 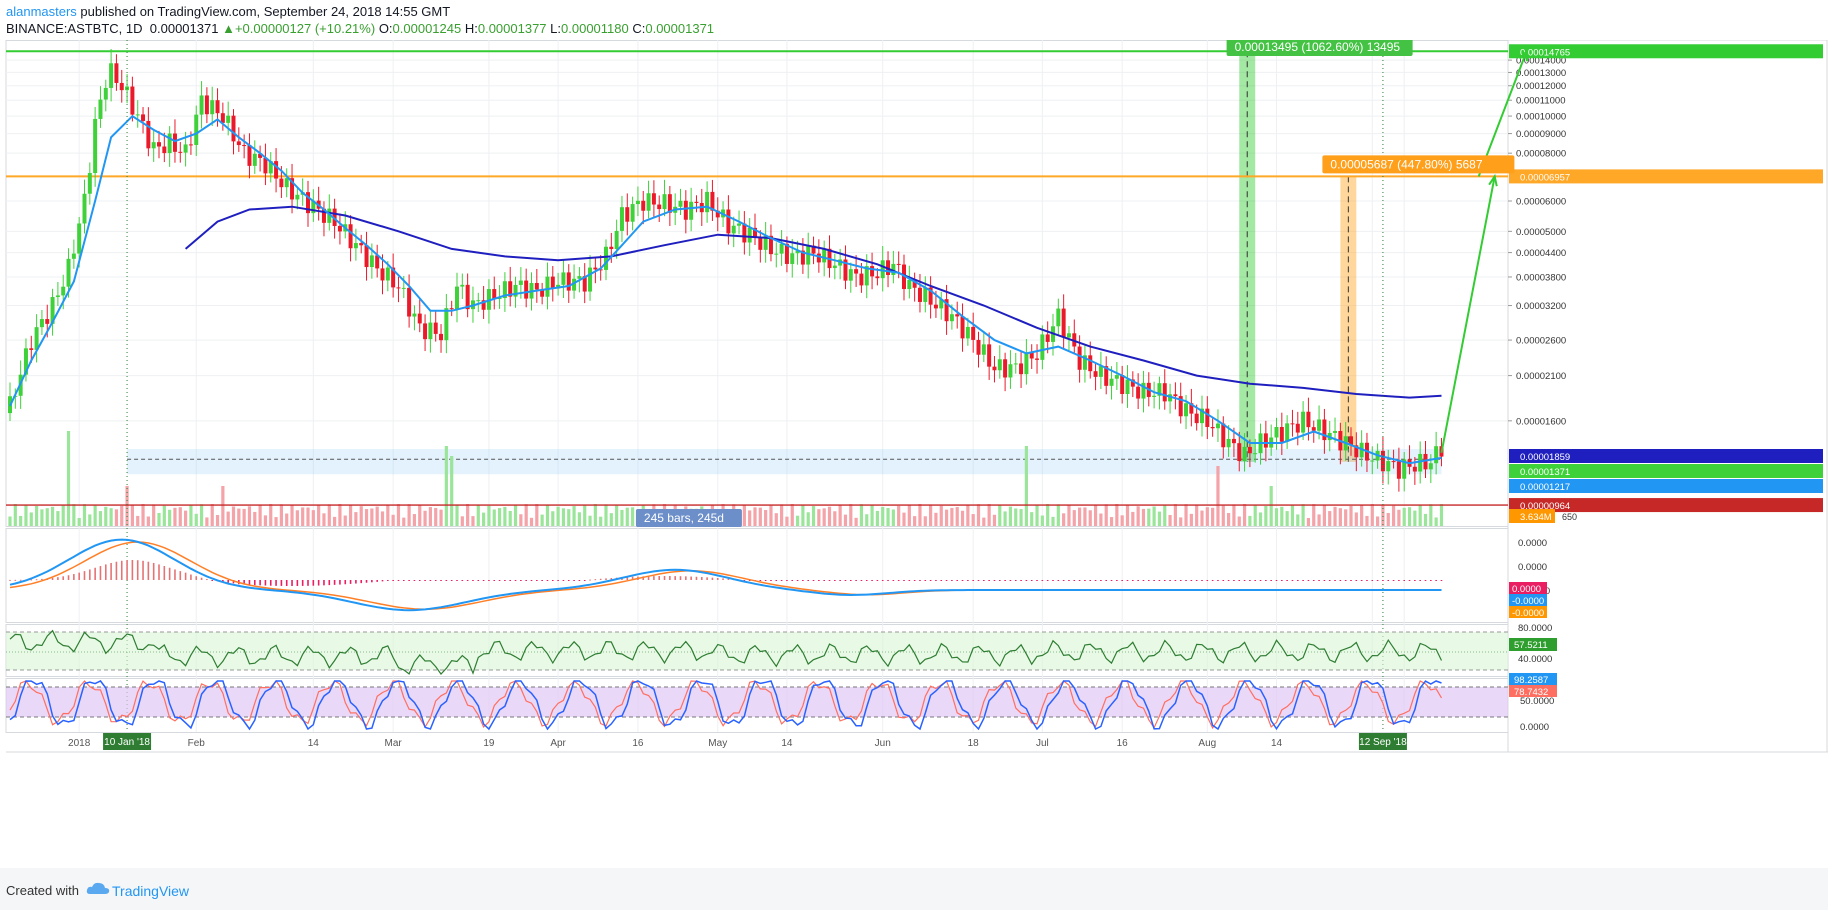 What do you see at coordinates (1541, 73) in the screenshot?
I see `y-tick-label: 0.00013000` at bounding box center [1541, 73].